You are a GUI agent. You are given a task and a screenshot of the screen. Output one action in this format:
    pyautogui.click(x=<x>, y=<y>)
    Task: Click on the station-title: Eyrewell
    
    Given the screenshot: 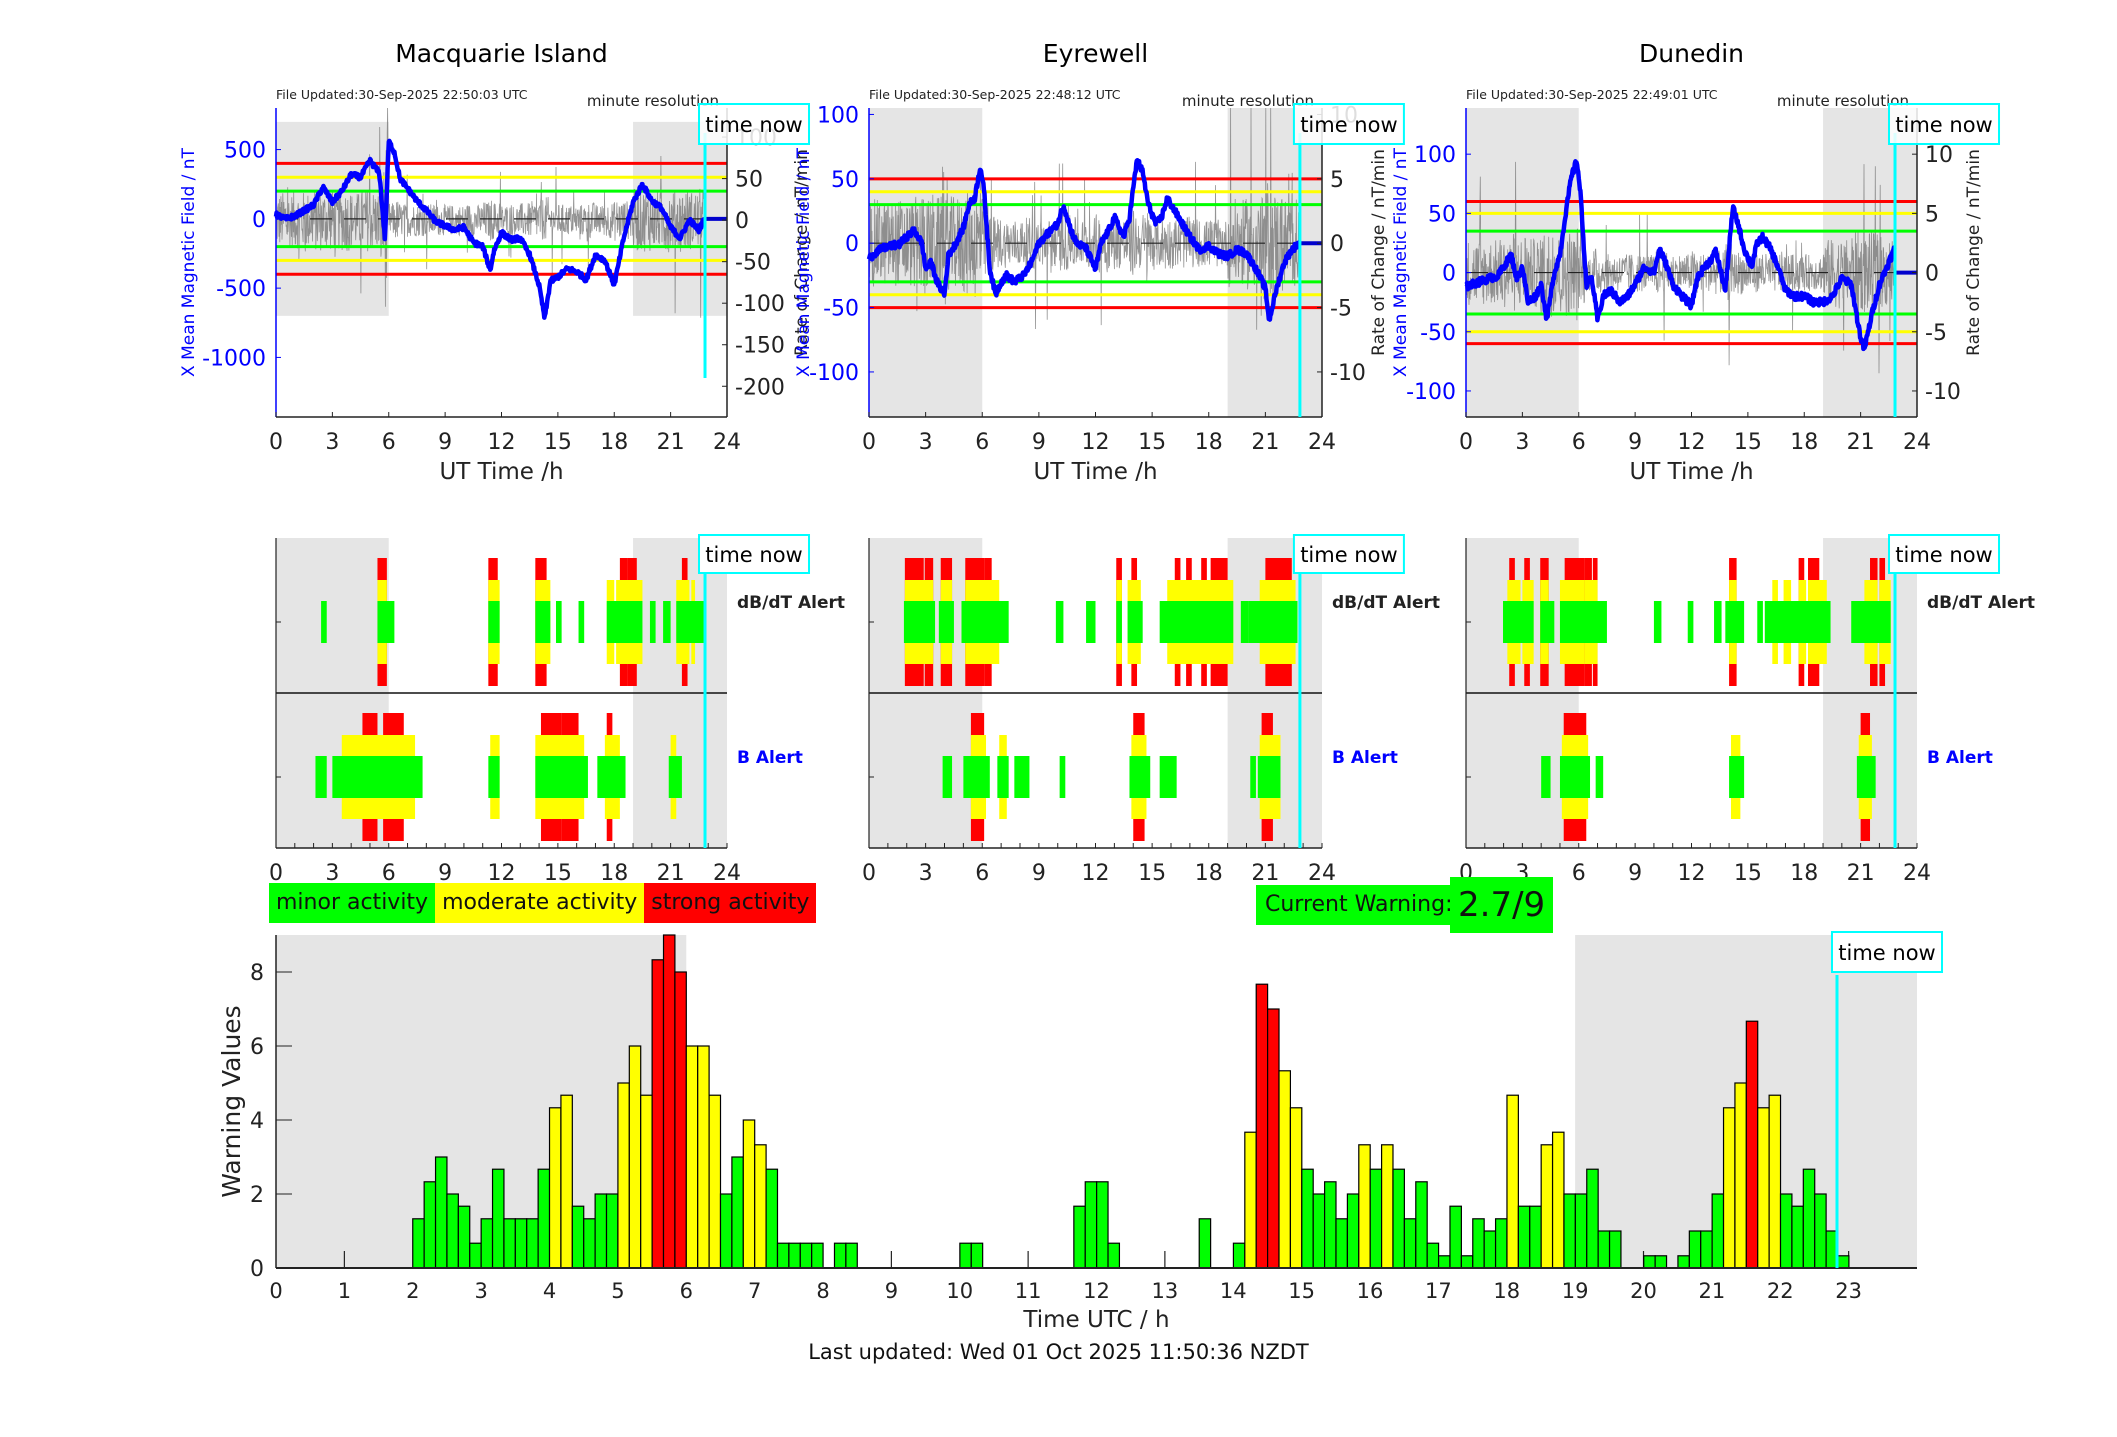 What is the action you would take?
    pyautogui.click(x=1095, y=53)
    